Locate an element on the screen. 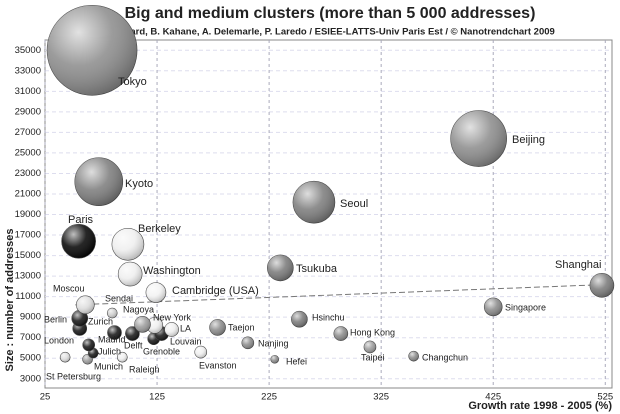  bubble-label: Moscou is located at coordinates (69, 288).